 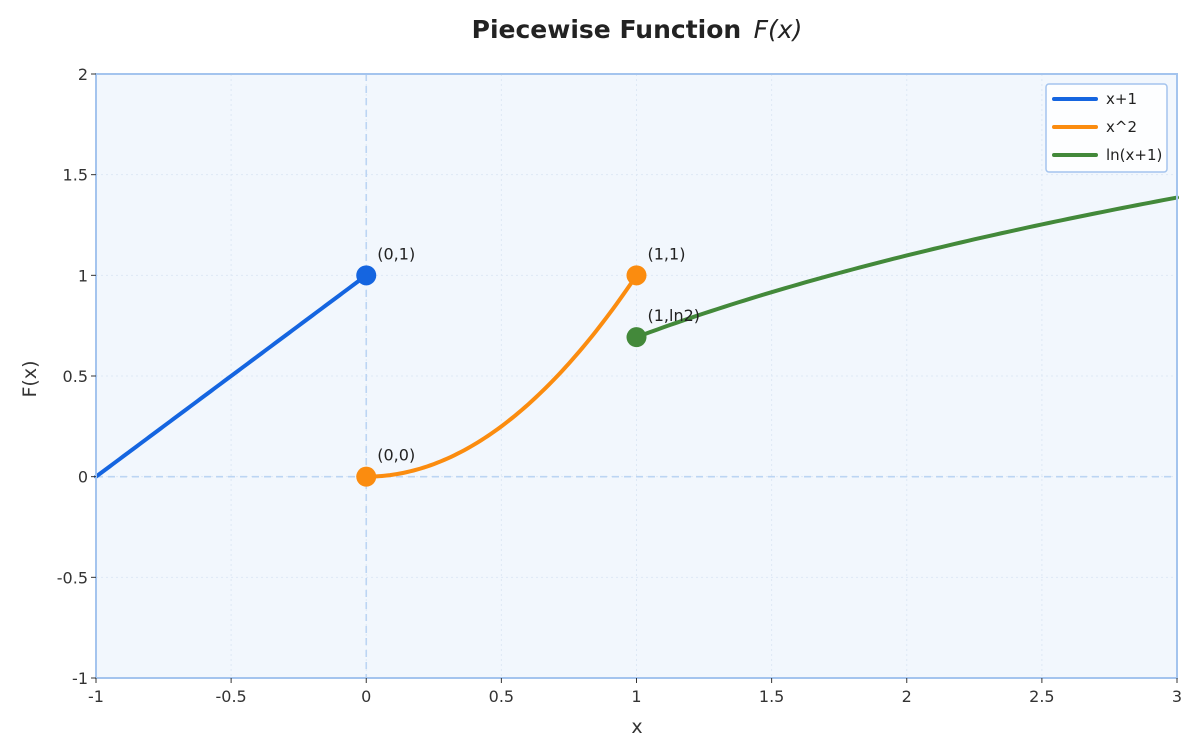 What do you see at coordinates (1121, 127) in the screenshot?
I see `legend-label-2: x^2` at bounding box center [1121, 127].